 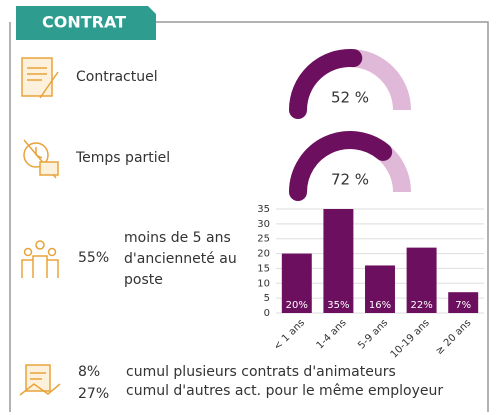 What do you see at coordinates (267, 313) in the screenshot?
I see `y-tick-label: 0` at bounding box center [267, 313].